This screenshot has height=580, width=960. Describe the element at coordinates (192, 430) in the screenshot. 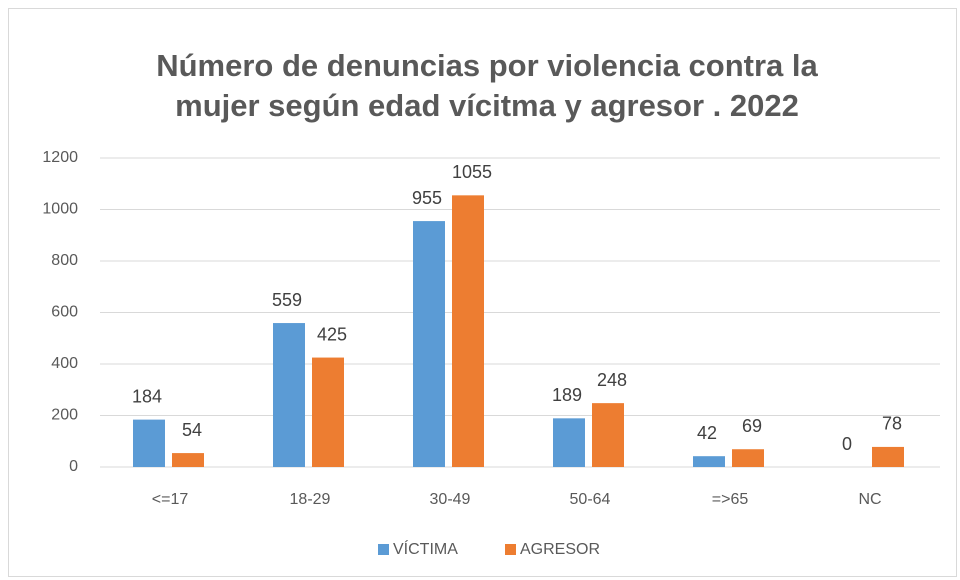

I see `value-label: 54` at that location.